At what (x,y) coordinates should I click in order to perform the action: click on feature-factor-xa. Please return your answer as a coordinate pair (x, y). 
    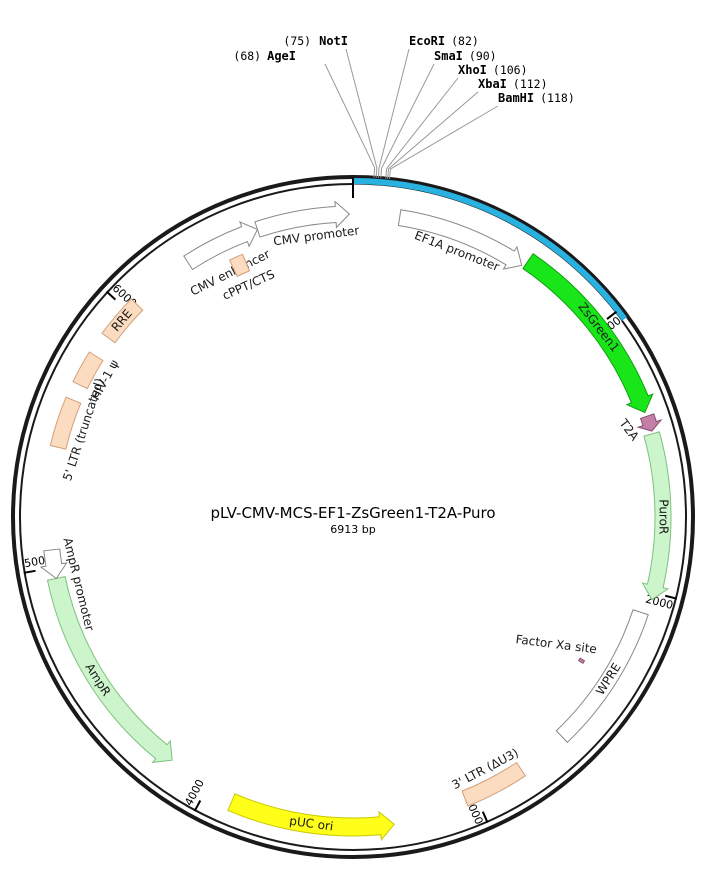
    Looking at the image, I should click on (581, 661).